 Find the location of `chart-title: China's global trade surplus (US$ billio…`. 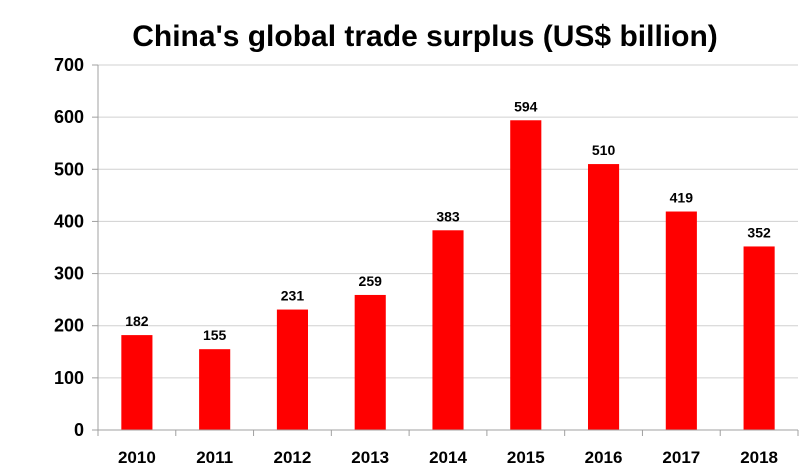

chart-title: China's global trade surplus (US$ billio… is located at coordinates (425, 36).